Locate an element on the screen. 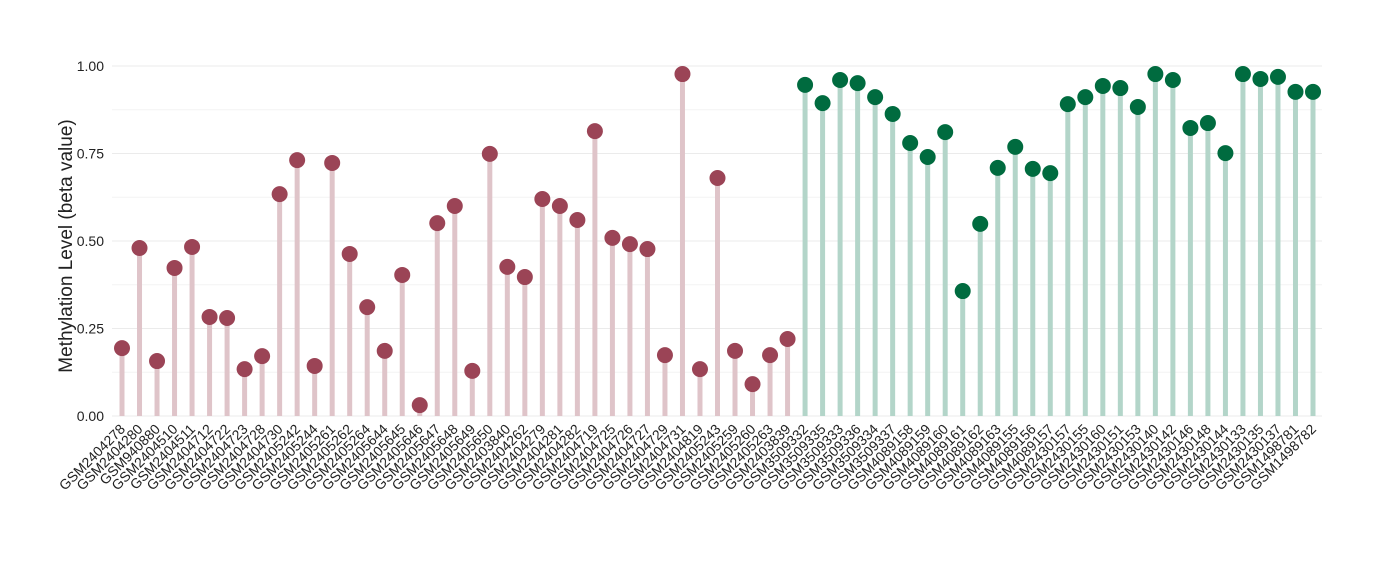  y-tick-label: 0.75 is located at coordinates (90, 154).